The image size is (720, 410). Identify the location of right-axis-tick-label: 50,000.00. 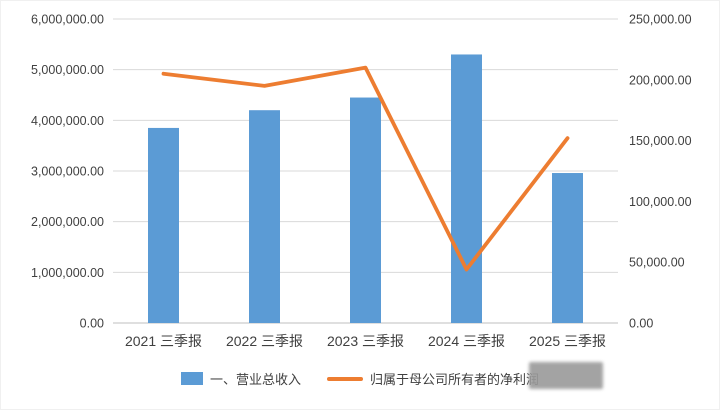
(657, 263).